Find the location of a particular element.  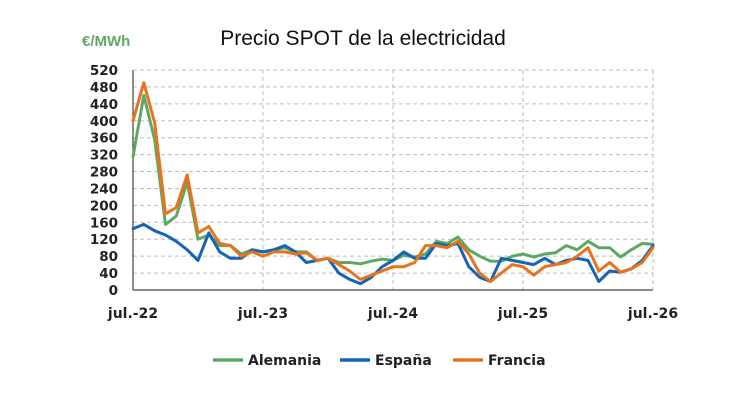

x-tick-label: jul.-26 is located at coordinates (652, 314).